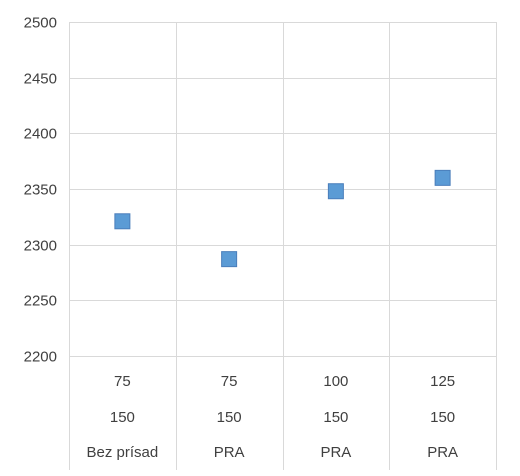  Describe the element at coordinates (40, 301) in the screenshot. I see `y-tick-label: 2250` at that location.